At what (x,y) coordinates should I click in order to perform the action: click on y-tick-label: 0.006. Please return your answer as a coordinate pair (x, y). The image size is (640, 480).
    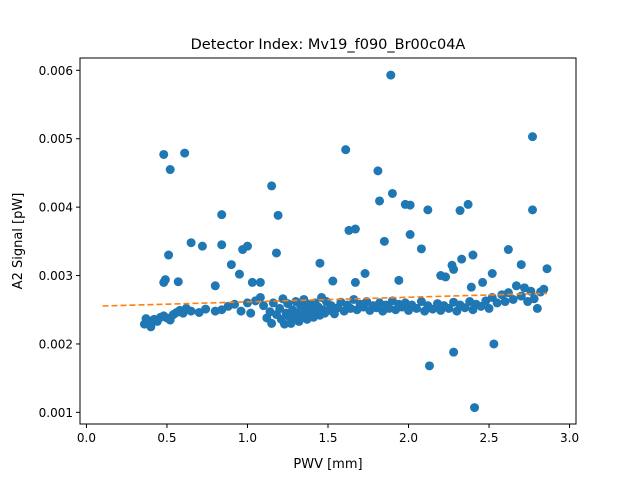
    Looking at the image, I should click on (56, 71).